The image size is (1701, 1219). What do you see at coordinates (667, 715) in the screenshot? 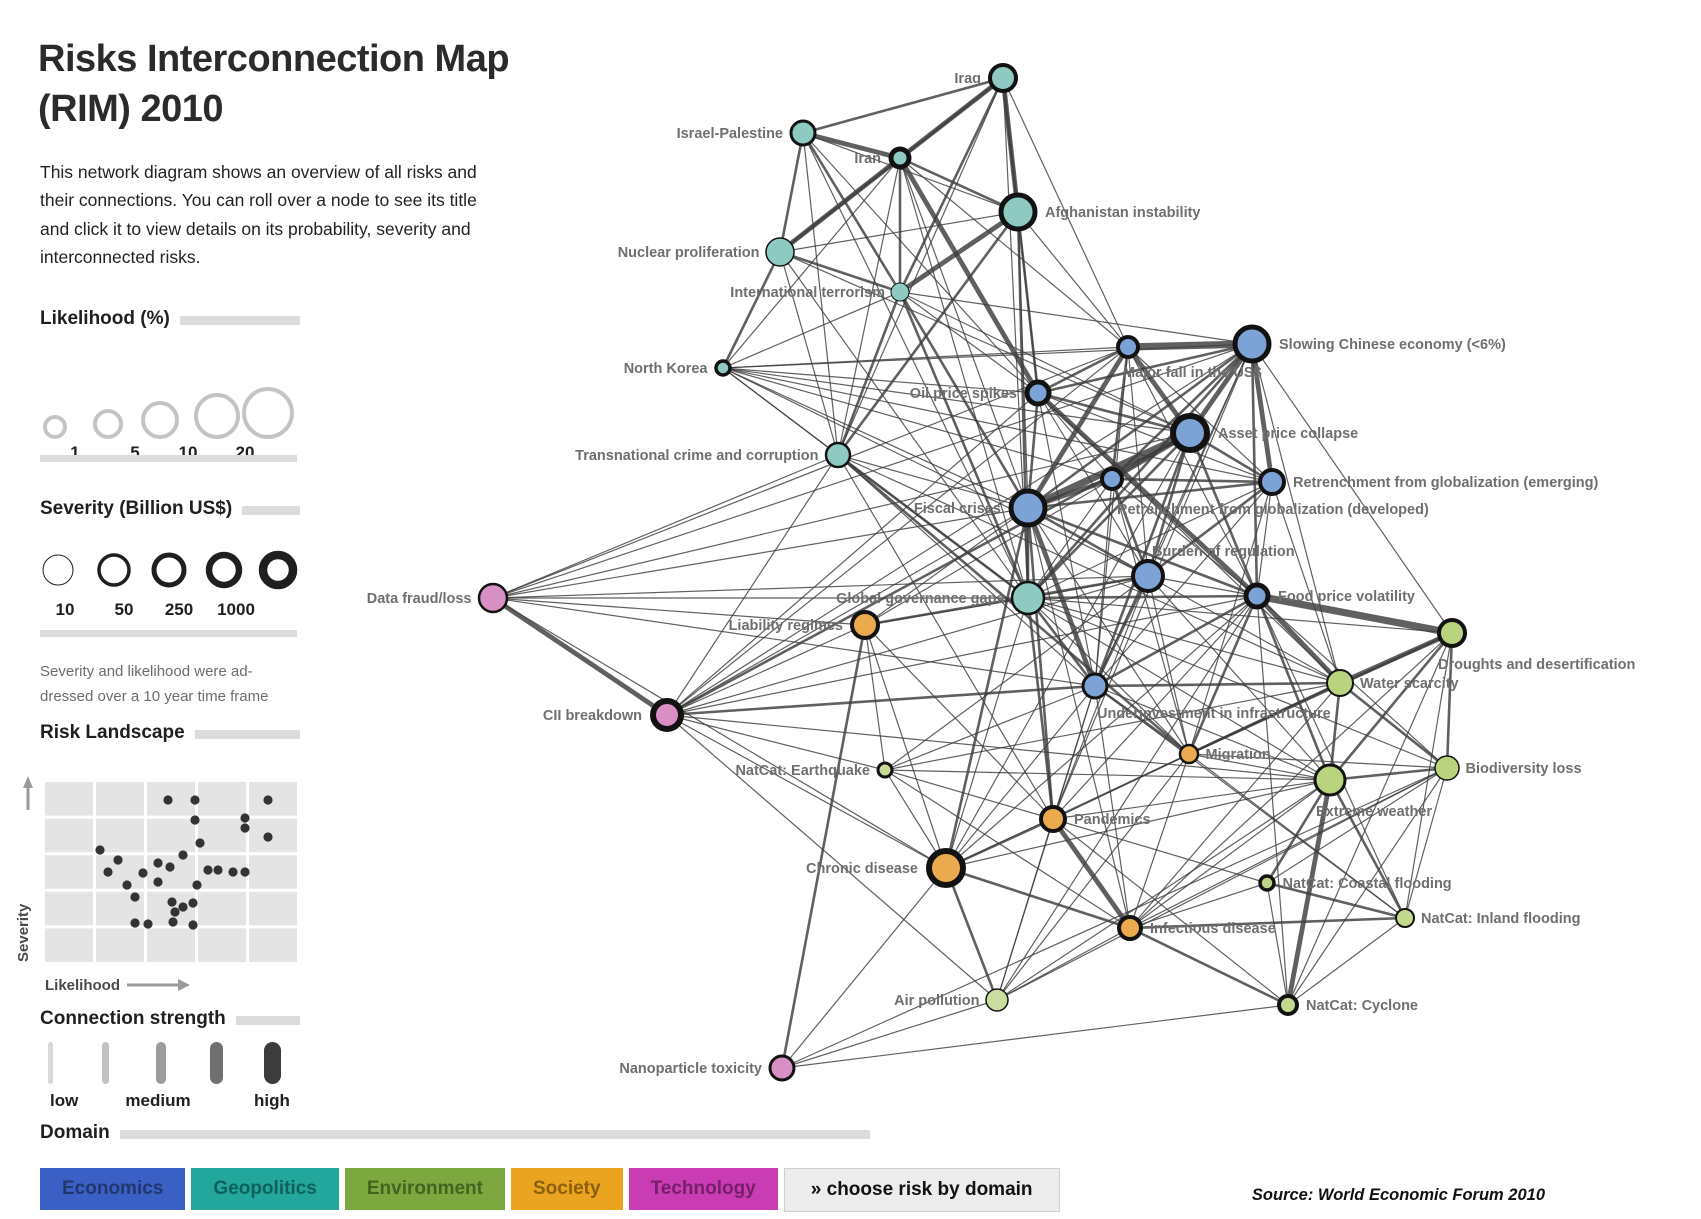
I see `node-cii` at bounding box center [667, 715].